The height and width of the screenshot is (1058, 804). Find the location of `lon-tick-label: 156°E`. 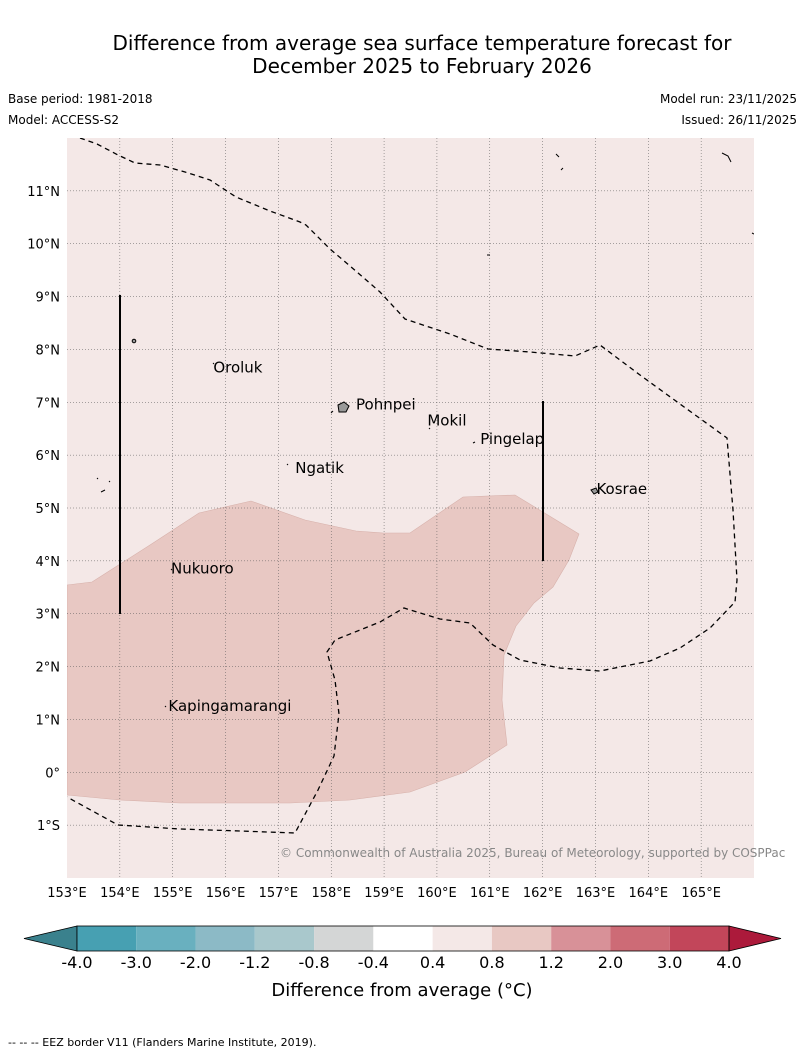

lon-tick-label: 156°E is located at coordinates (226, 893).